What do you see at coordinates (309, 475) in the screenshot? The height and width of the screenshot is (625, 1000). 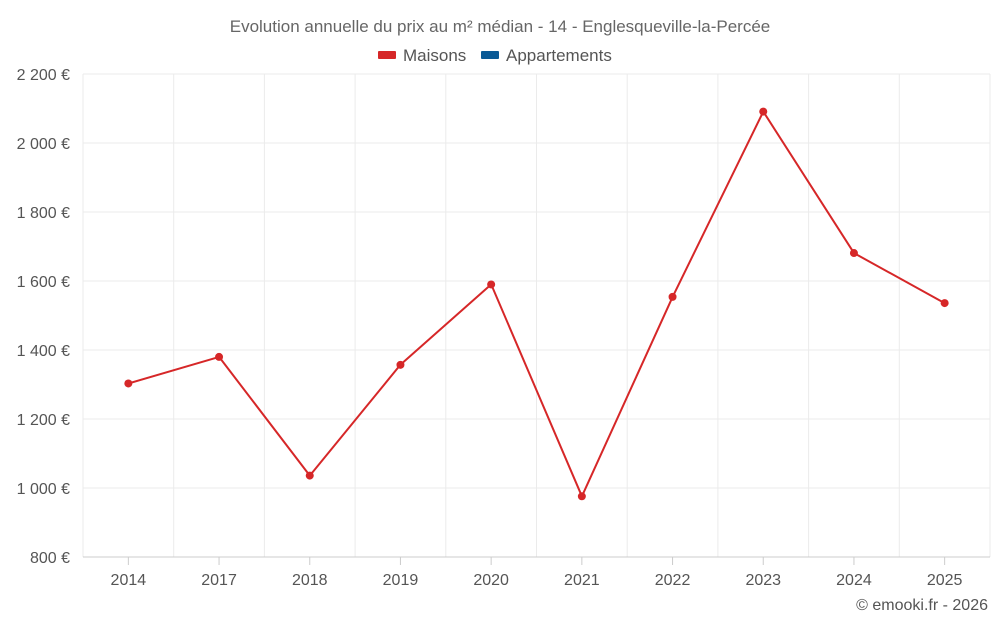 I see `data-point-2018` at bounding box center [309, 475].